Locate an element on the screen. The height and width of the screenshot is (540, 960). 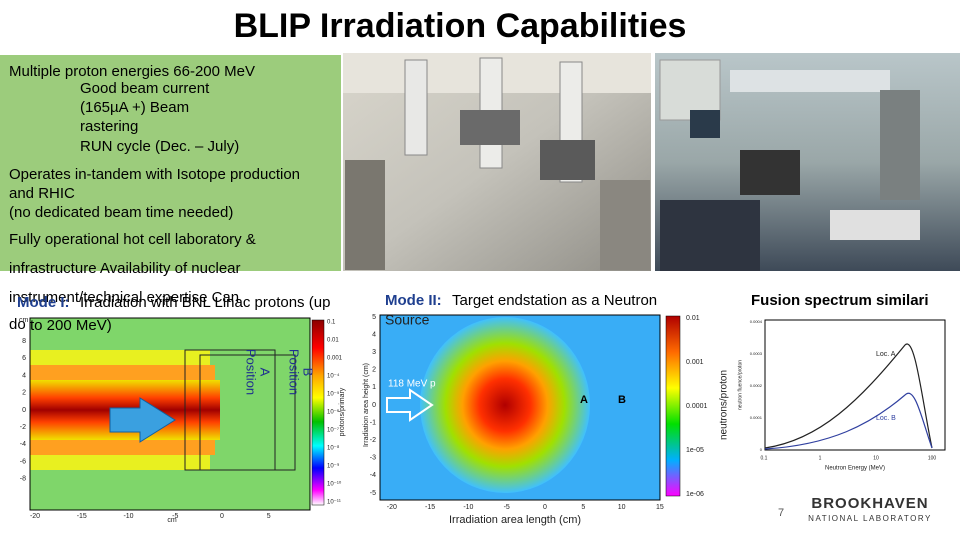
colorbar-tick-label: 10⁻⁶ is located at coordinates (333, 412).